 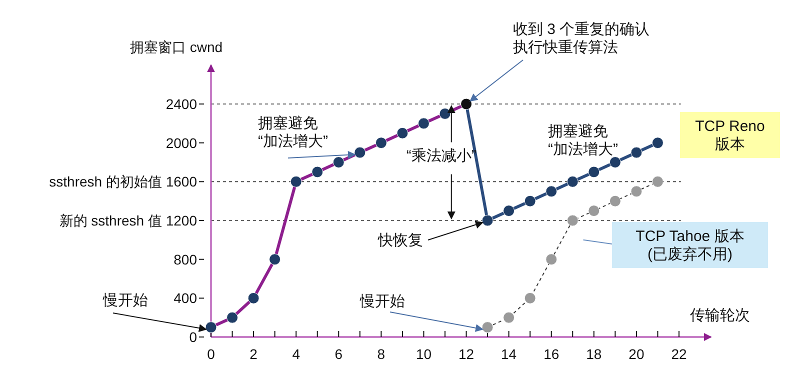 What do you see at coordinates (730, 135) in the screenshot?
I see `text: TCP Reno 版本` at bounding box center [730, 135].